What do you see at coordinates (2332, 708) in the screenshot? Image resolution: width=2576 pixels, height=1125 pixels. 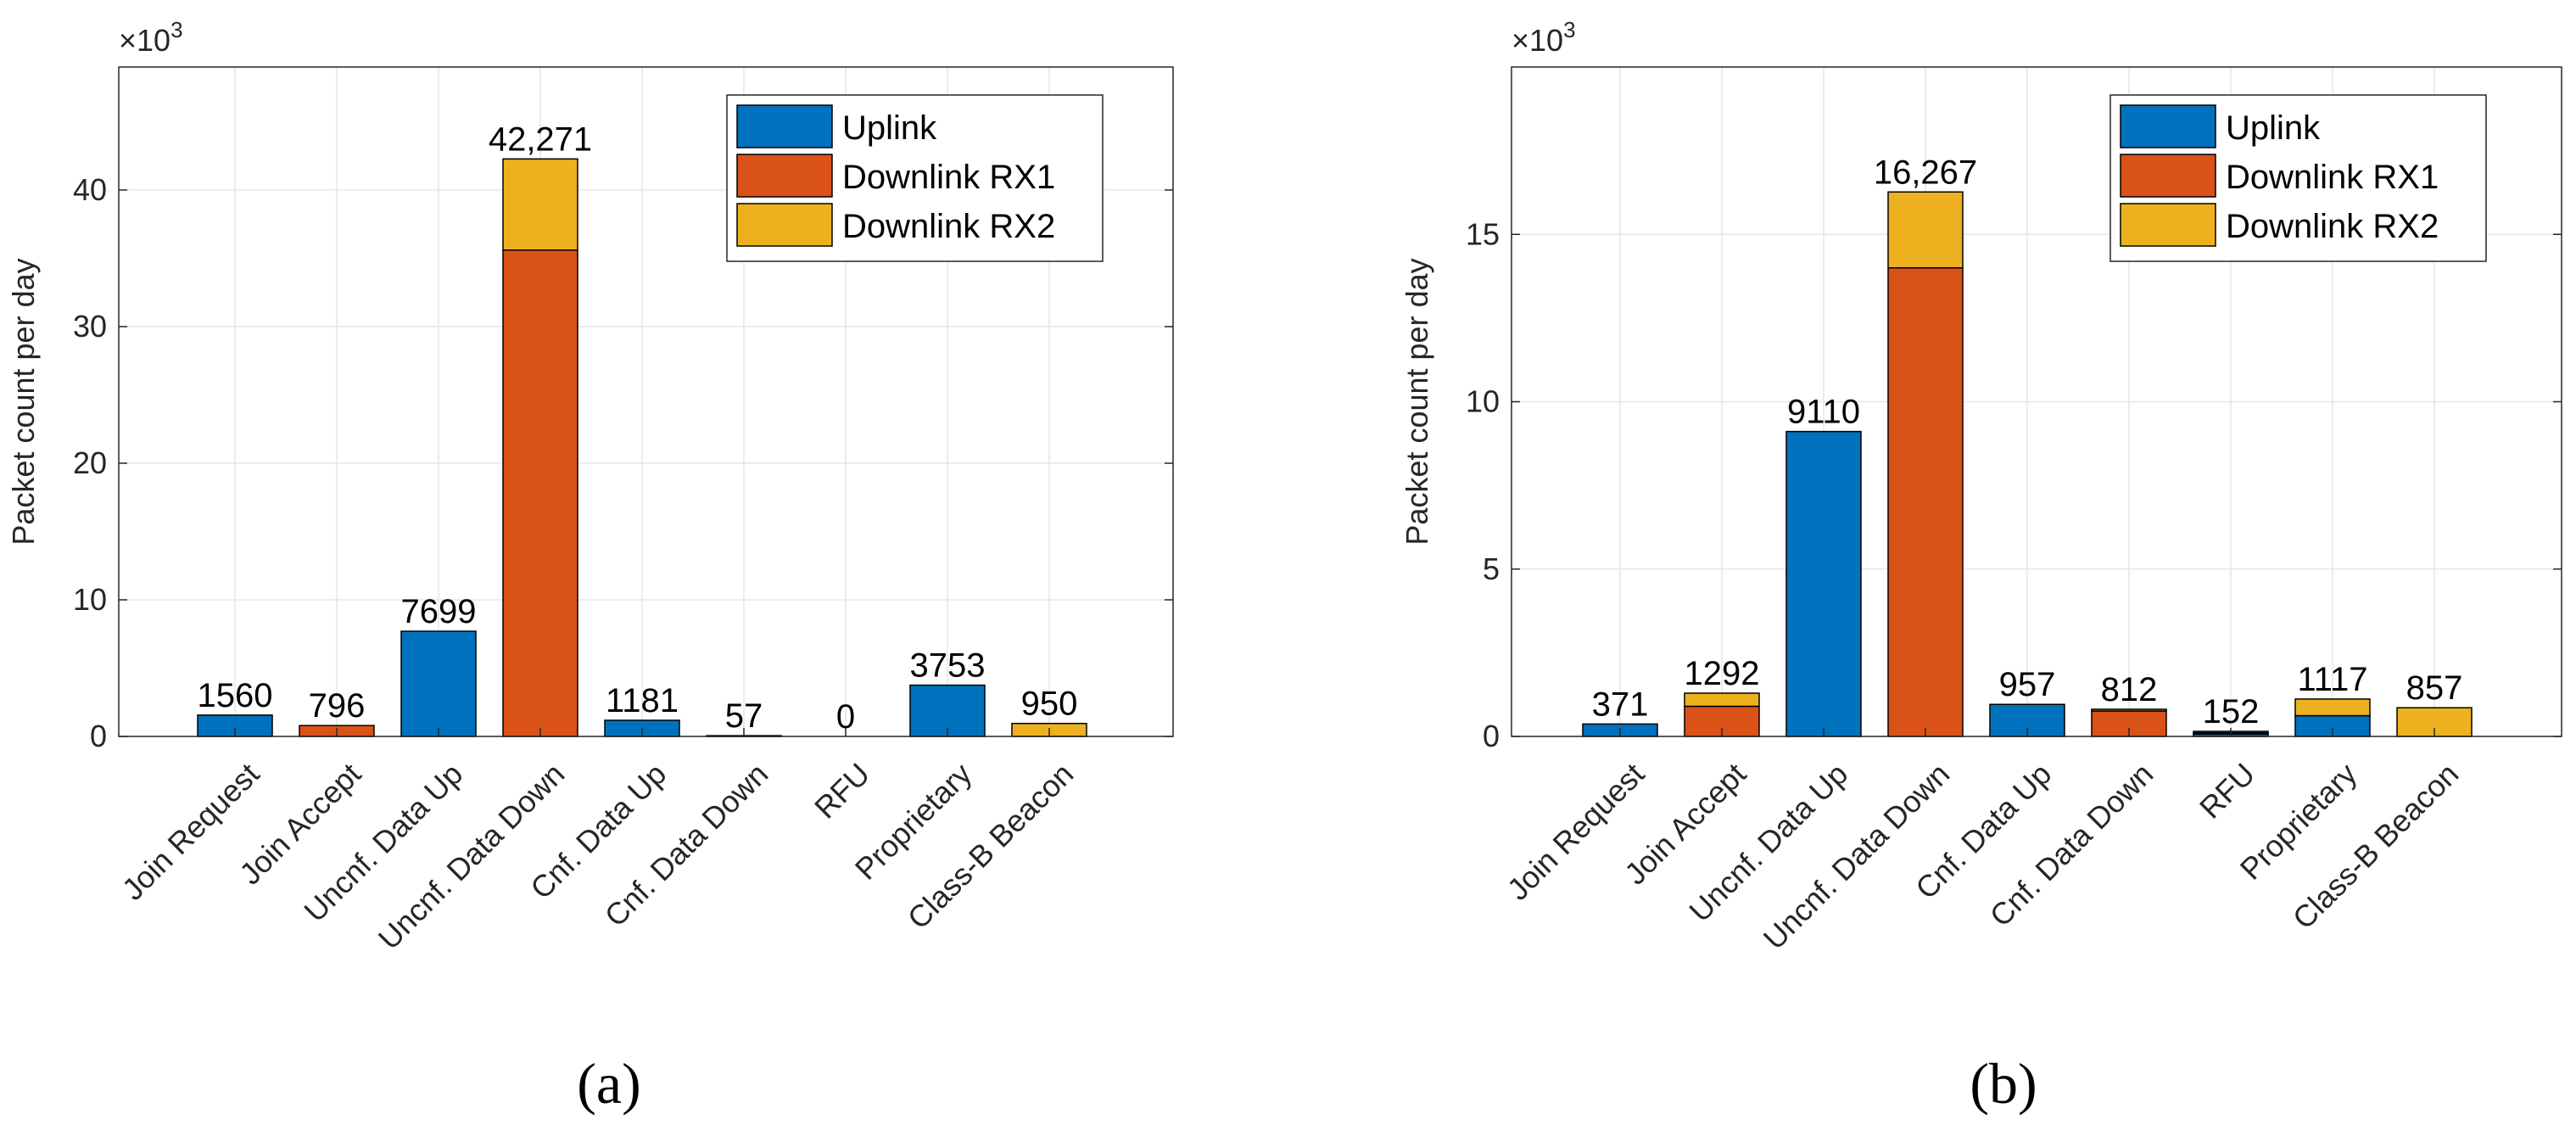 I see `bar-proprietary-downlink-rx2` at bounding box center [2332, 708].